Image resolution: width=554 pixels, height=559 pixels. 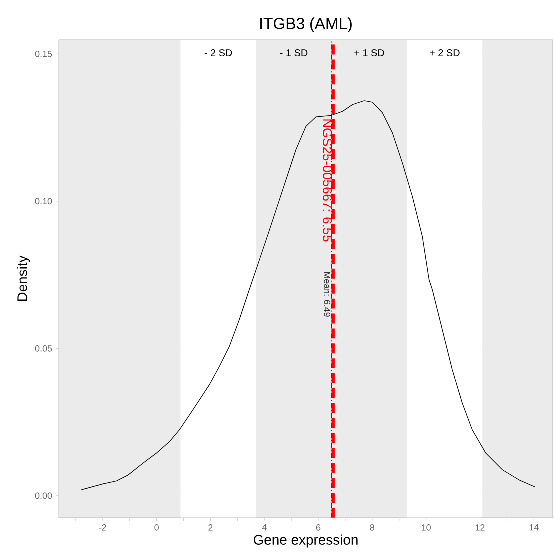 I want to click on y-tick-label: 0.05, so click(x=43, y=348).